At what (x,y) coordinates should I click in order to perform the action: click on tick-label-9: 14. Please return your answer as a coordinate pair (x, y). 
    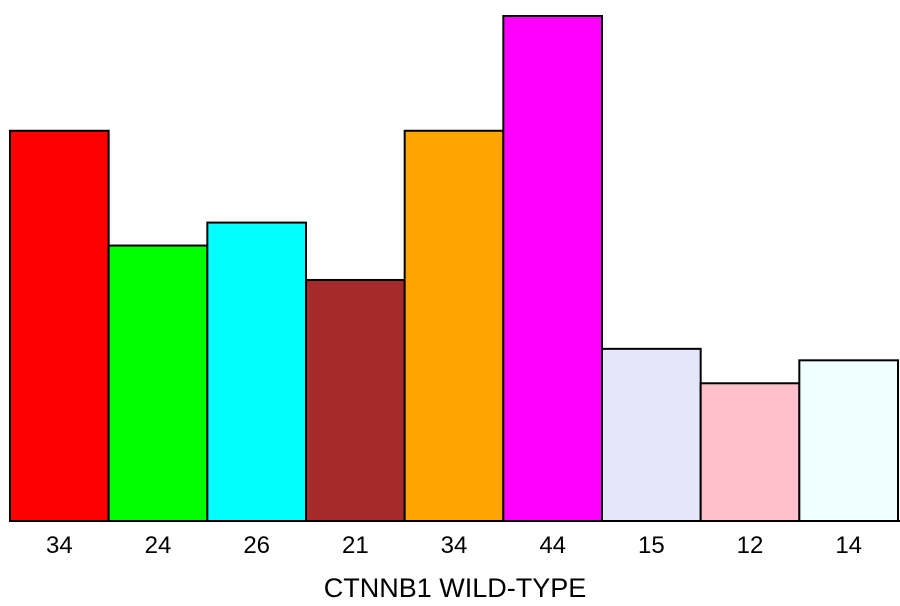
    Looking at the image, I should click on (848, 545).